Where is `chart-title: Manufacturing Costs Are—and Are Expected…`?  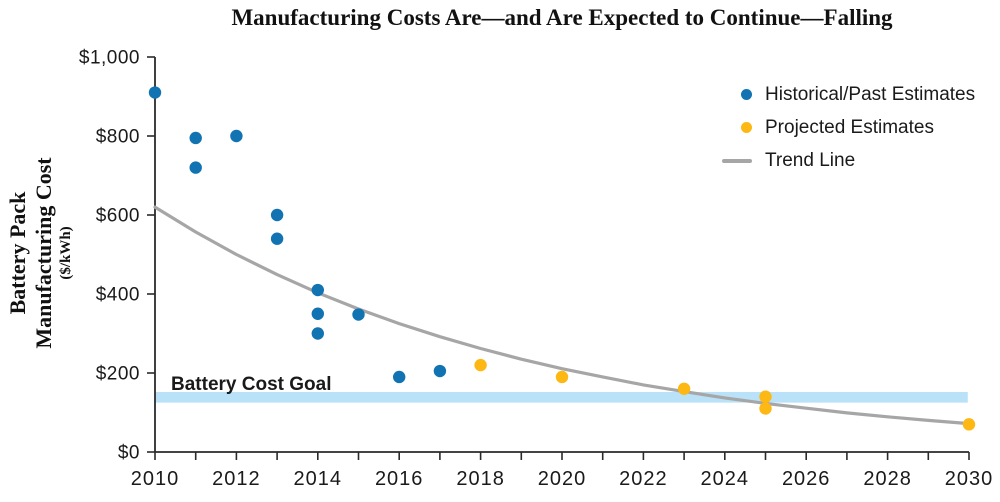 chart-title: Manufacturing Costs Are—and Are Expected… is located at coordinates (562, 17).